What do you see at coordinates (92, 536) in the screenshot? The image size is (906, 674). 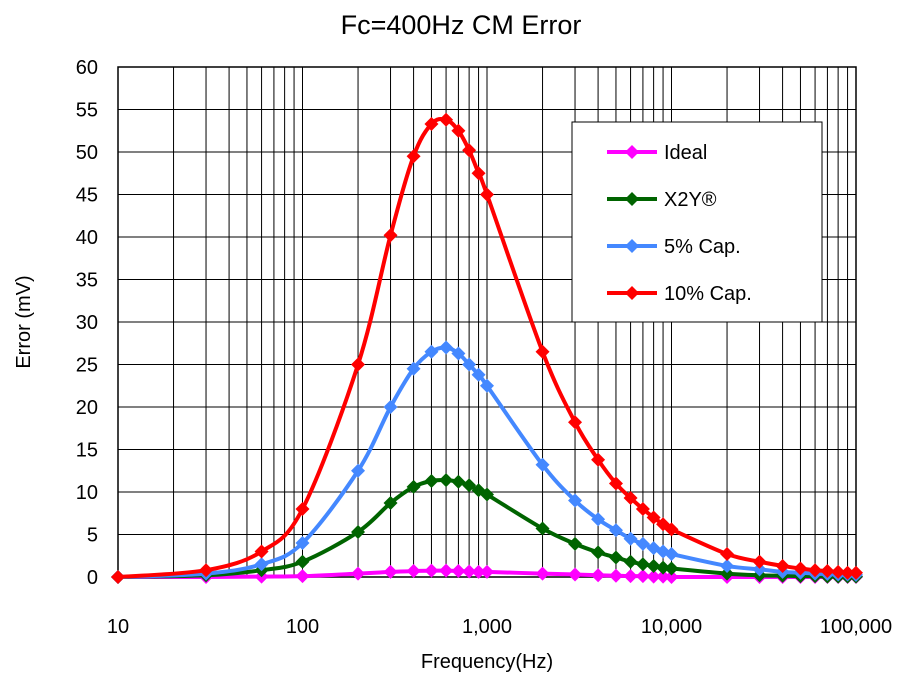 I see `y-tick-label: 5` at bounding box center [92, 536].